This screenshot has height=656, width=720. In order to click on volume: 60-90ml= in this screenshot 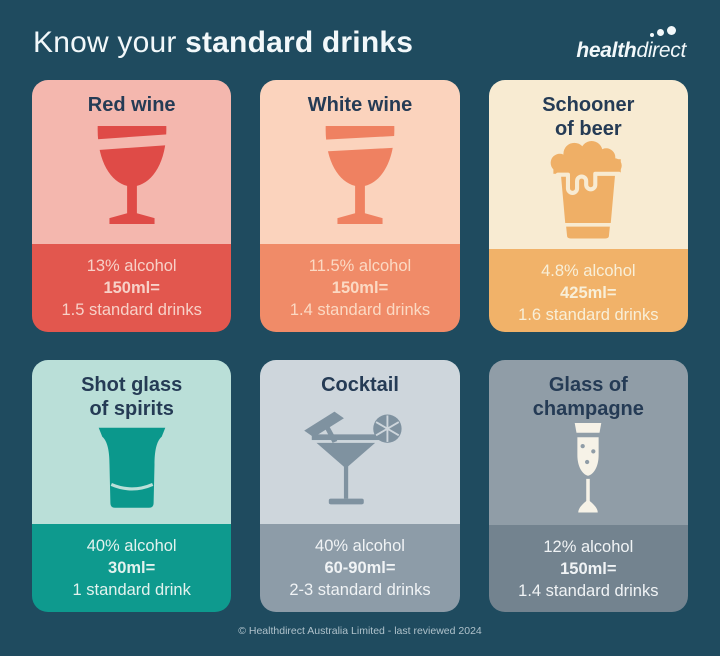, I will do `click(360, 568)`.